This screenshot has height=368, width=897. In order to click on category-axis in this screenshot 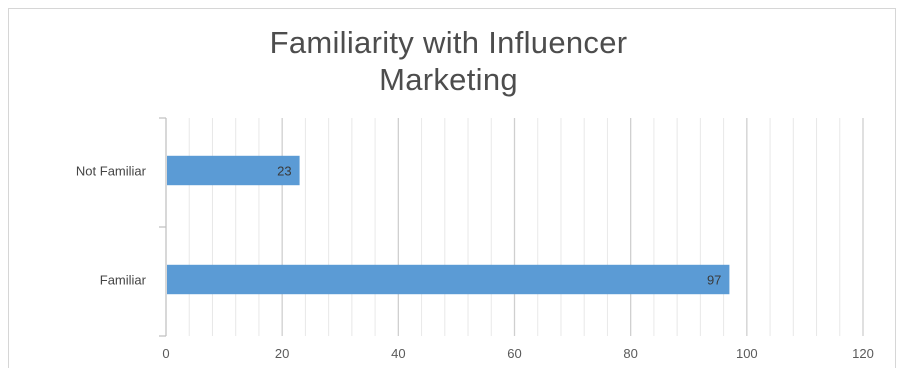, I will do `click(163, 227)`.